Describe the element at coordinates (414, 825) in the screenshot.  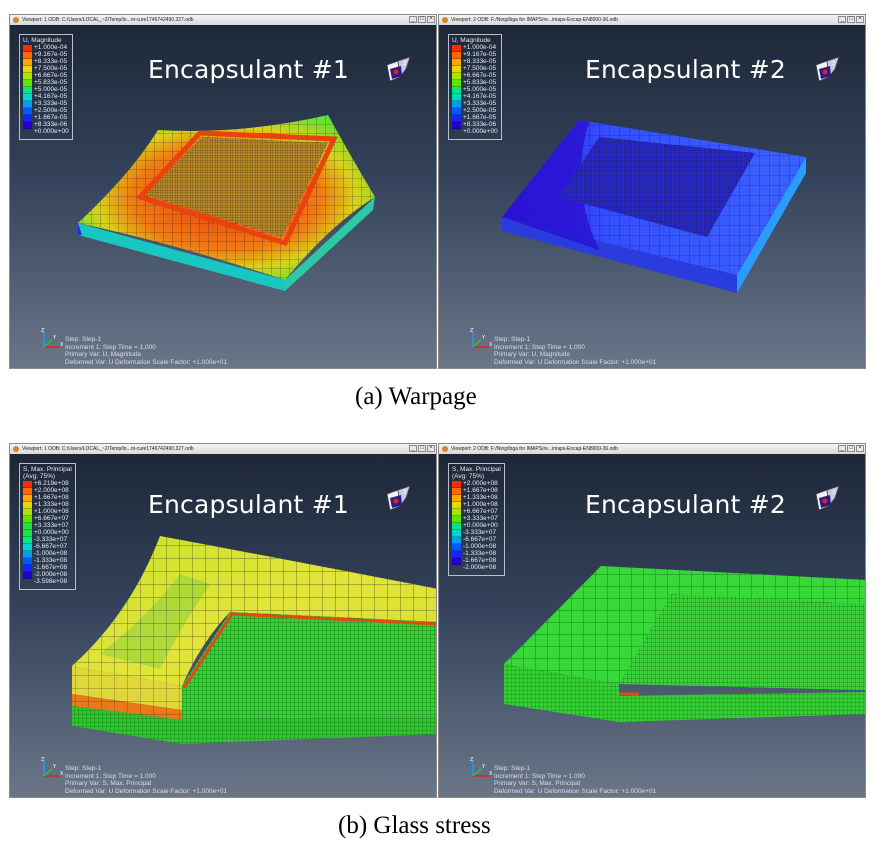
I see `caption-b: (b) Glass stress` at that location.